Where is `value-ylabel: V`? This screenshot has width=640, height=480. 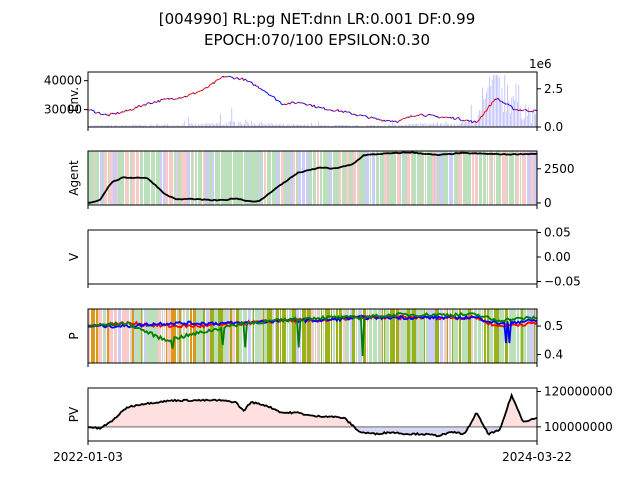 value-ylabel: V is located at coordinates (74, 256).